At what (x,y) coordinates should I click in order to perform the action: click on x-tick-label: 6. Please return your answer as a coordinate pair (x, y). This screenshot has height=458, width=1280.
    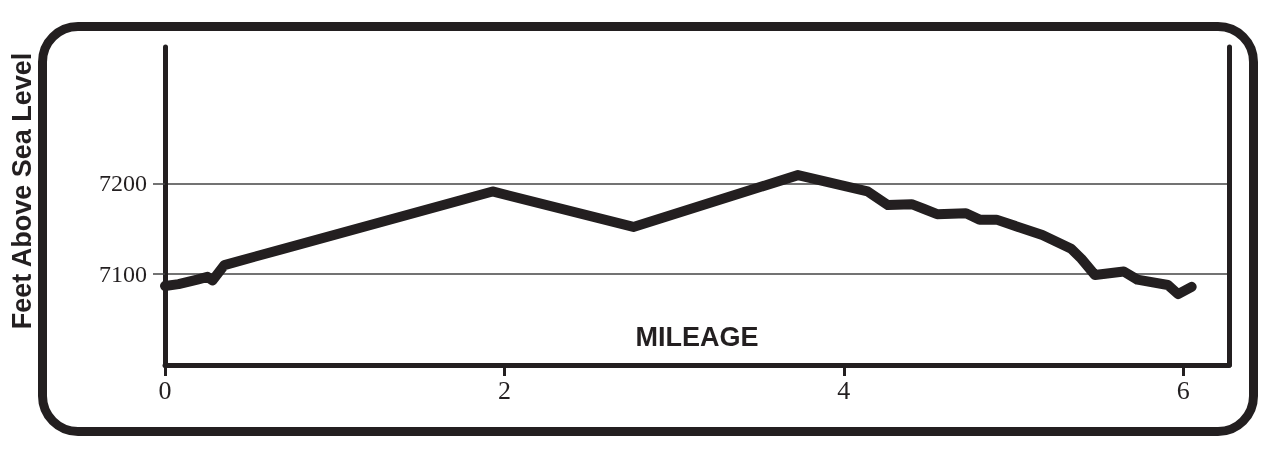
    Looking at the image, I should click on (1183, 390).